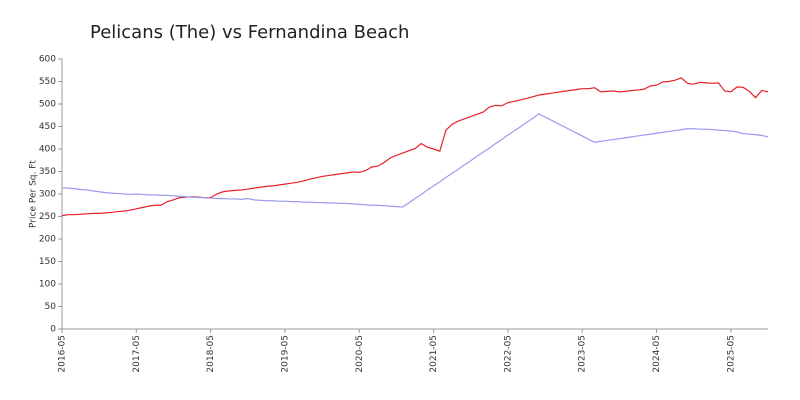 The width and height of the screenshot is (800, 400). What do you see at coordinates (285, 354) in the screenshot?
I see `x-tick-label: 2019-05` at bounding box center [285, 354].